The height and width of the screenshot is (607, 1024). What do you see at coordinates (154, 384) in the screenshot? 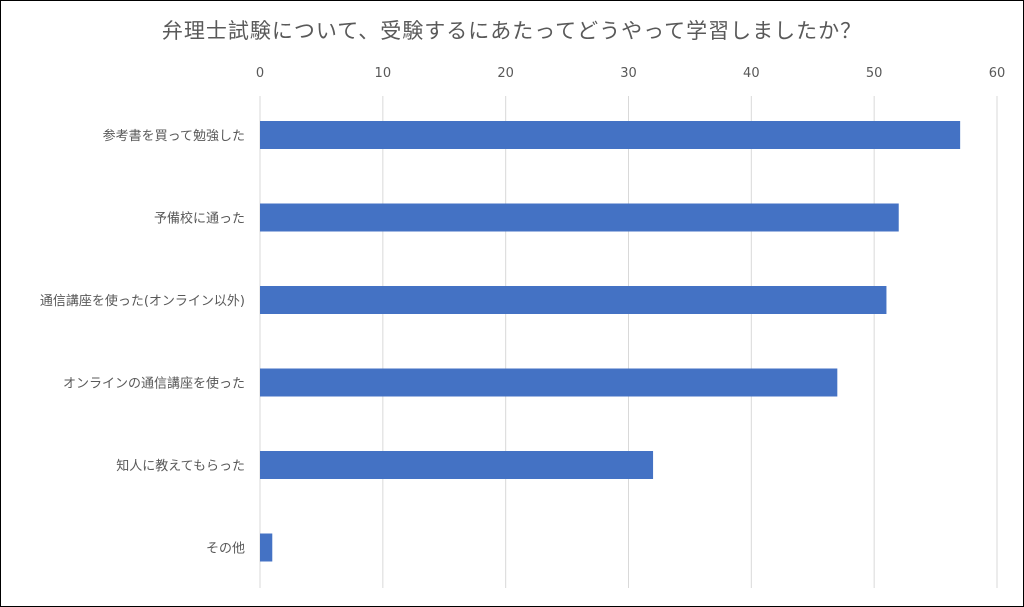
I see `category-label: オンラインの通信講座を使った` at bounding box center [154, 384].